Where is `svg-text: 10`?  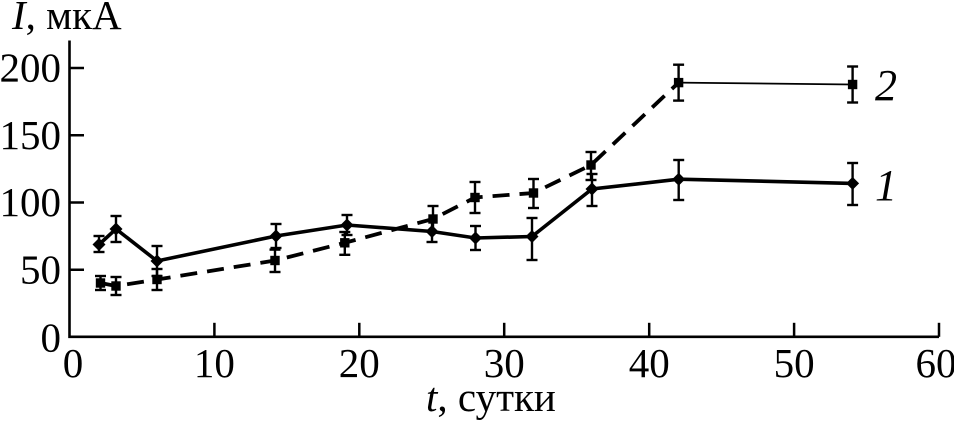
svg-text: 10 is located at coordinates (214, 363).